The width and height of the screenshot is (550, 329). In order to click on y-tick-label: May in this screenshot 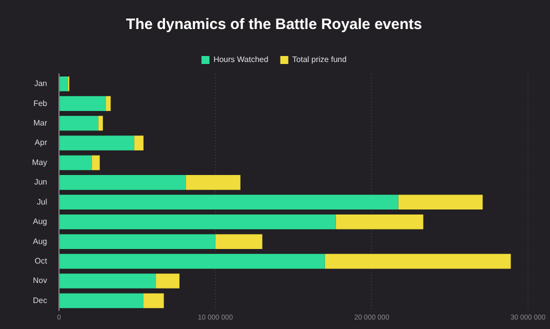, I will do `click(40, 162)`.